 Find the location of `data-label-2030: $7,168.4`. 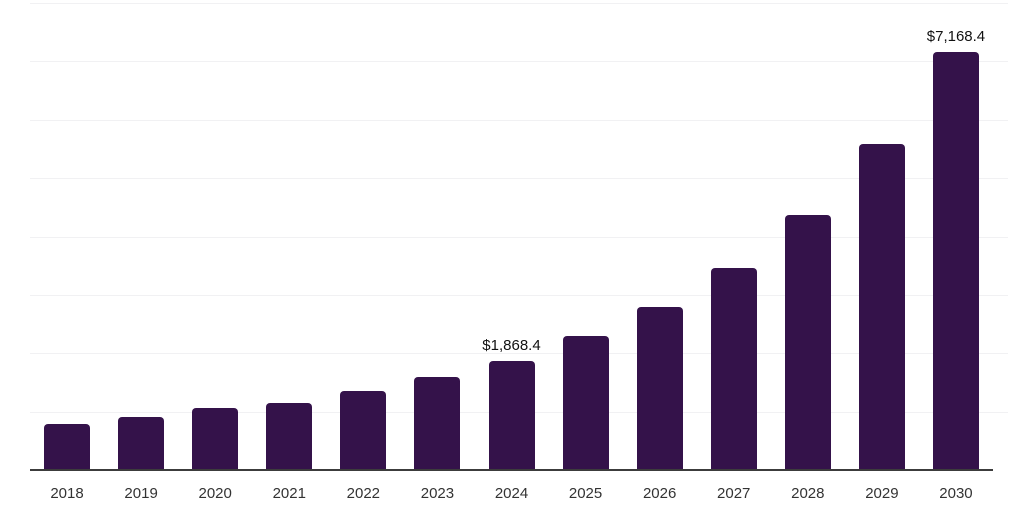

data-label-2030: $7,168.4 is located at coordinates (956, 36).